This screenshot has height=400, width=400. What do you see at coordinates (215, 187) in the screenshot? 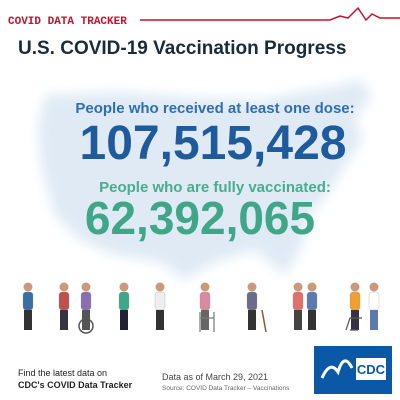
I see `stat-label: People who are fully vaccinated:` at bounding box center [215, 187].